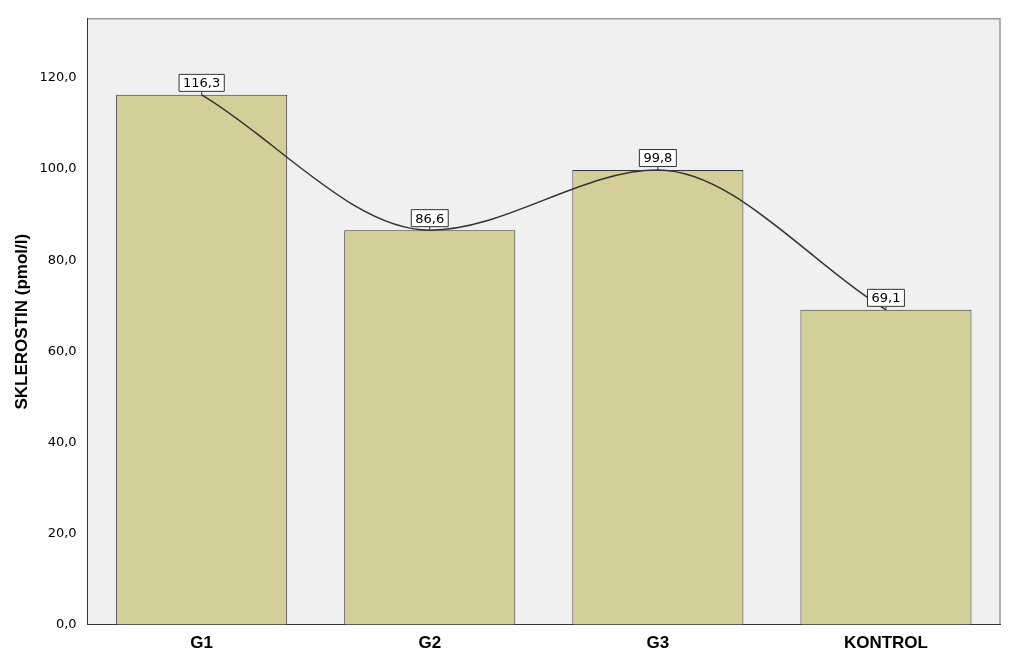 Image resolution: width=1014 pixels, height=665 pixels. What do you see at coordinates (58, 168) in the screenshot?
I see `y-tick-label: 100,0` at bounding box center [58, 168].